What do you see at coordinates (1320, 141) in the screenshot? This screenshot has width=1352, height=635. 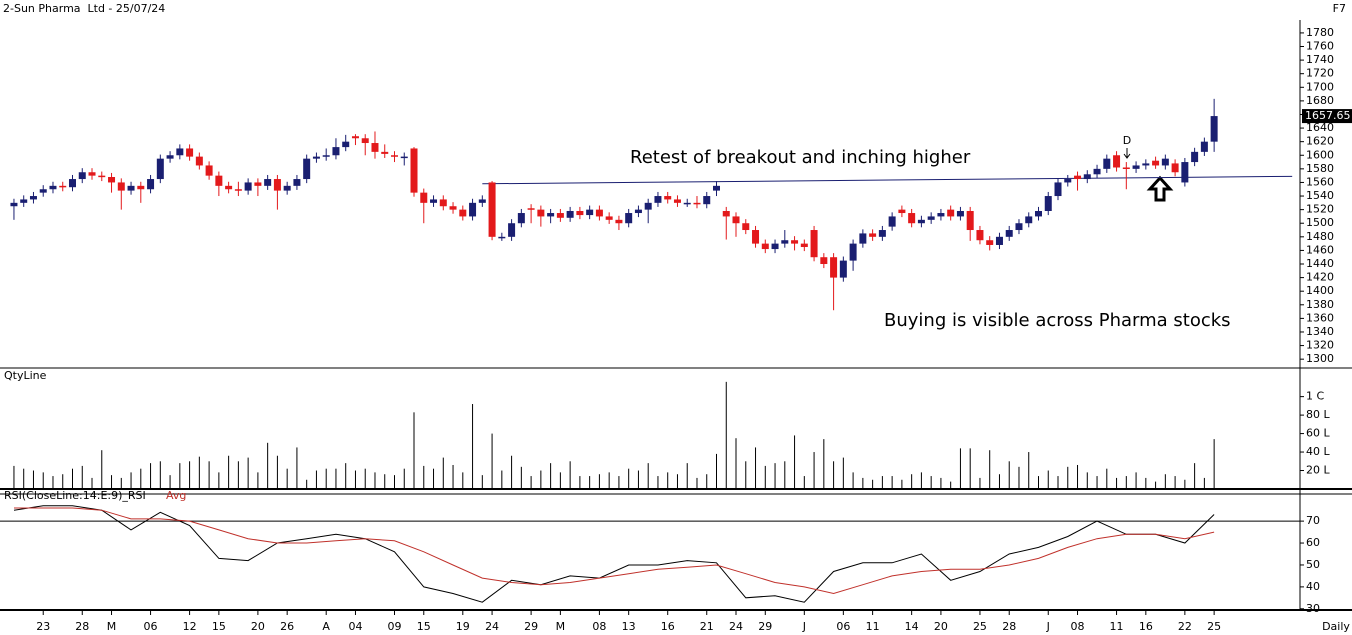 I see `y-tick-label: 1620` at bounding box center [1320, 141].